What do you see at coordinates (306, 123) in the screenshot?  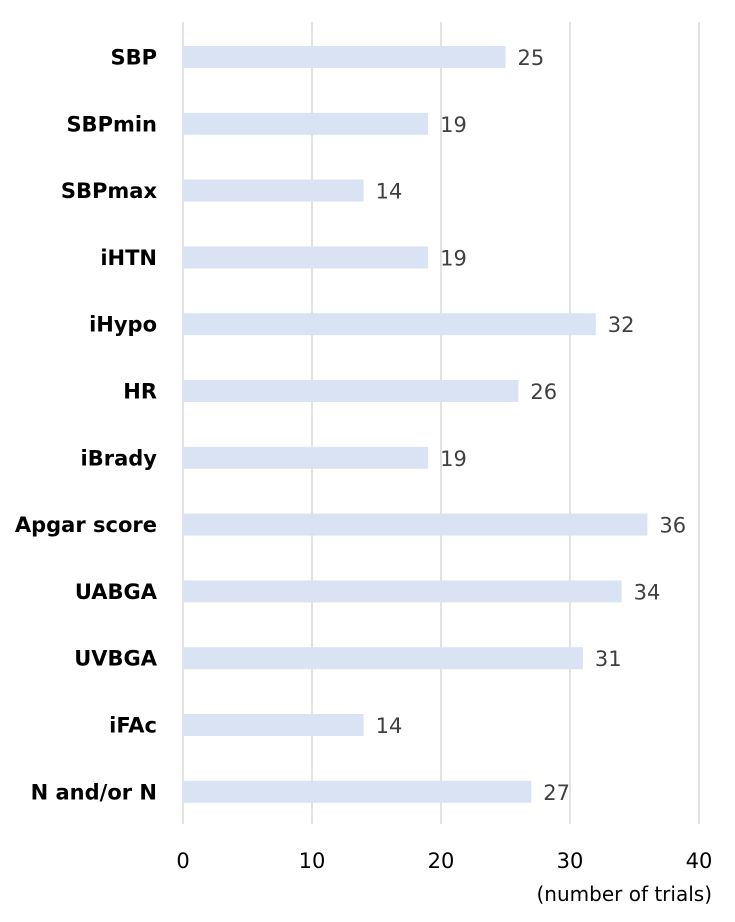 I see `bar-sbpmin` at bounding box center [306, 123].